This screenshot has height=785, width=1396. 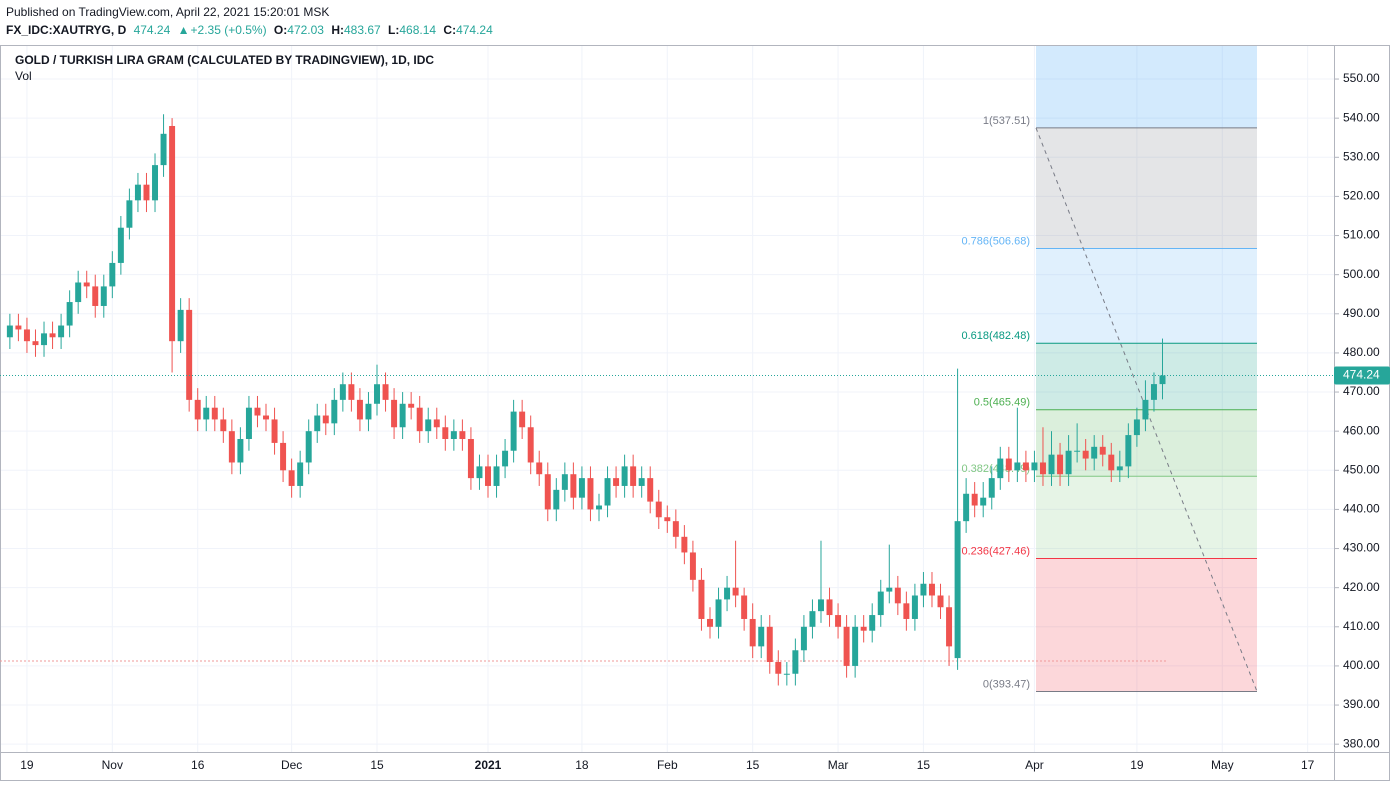 What do you see at coordinates (996, 551) in the screenshot?
I see `fib-label: 0.236(427.46)` at bounding box center [996, 551].